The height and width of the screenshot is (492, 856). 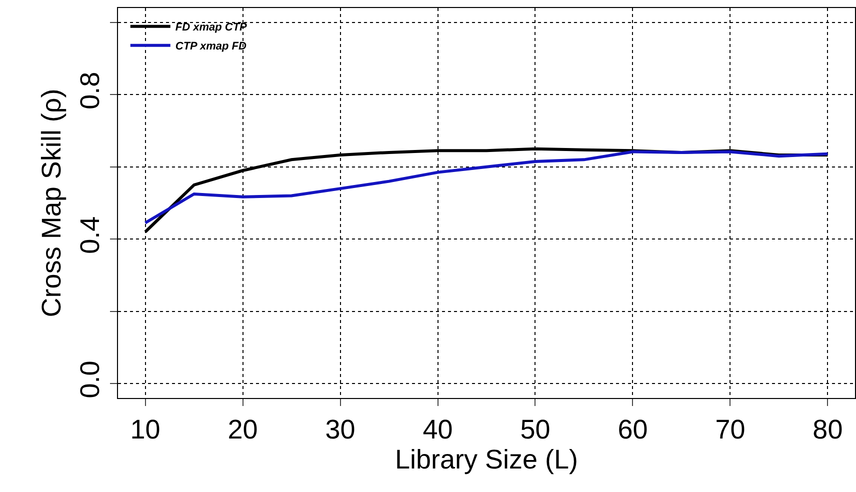 What do you see at coordinates (211, 28) in the screenshot?
I see `legend-label: FD xmap CTP` at bounding box center [211, 28].